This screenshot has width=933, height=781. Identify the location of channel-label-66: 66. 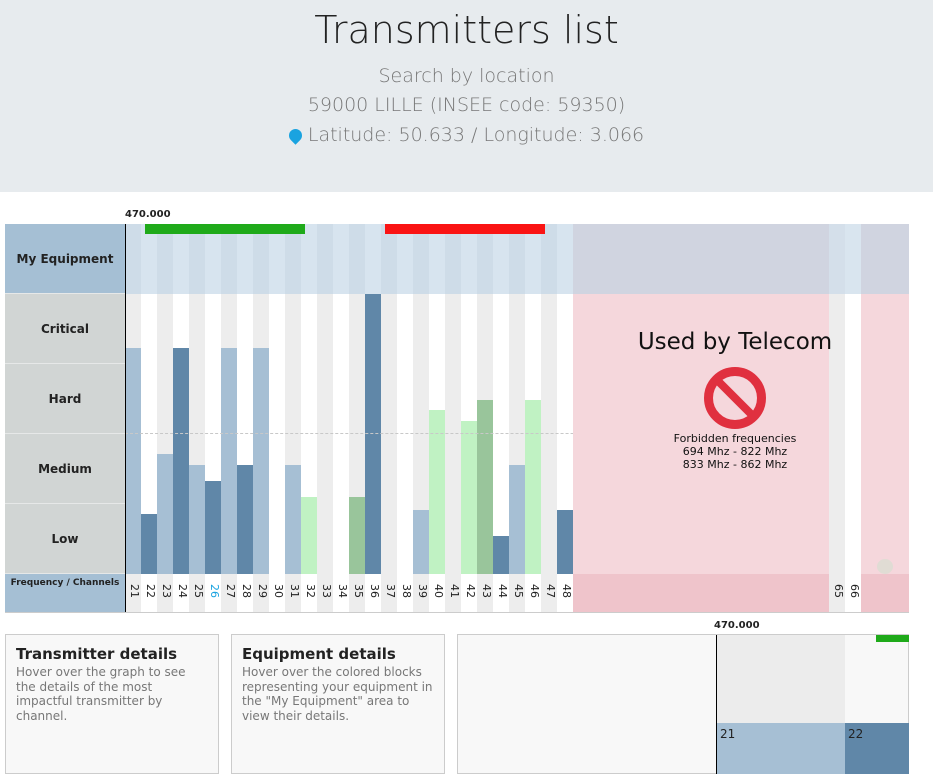
(853, 593).